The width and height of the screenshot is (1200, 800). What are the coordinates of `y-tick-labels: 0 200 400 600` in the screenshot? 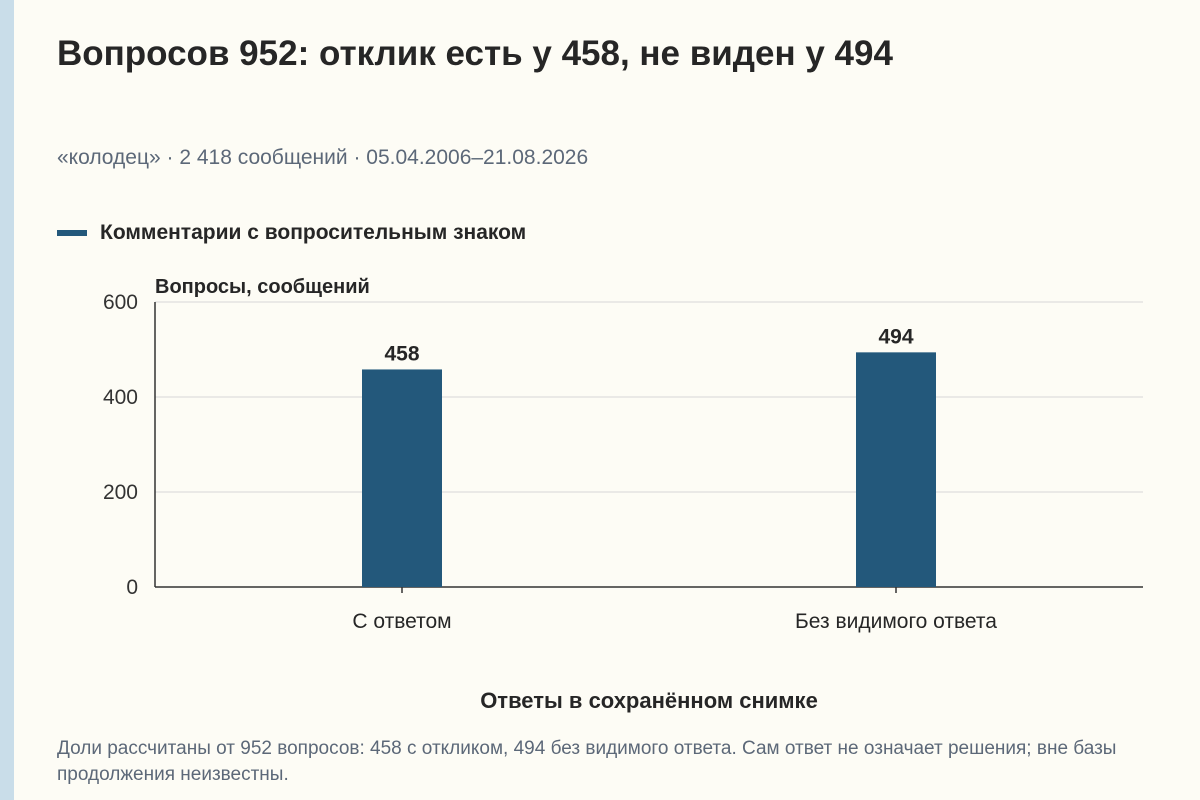 It's located at (120, 445).